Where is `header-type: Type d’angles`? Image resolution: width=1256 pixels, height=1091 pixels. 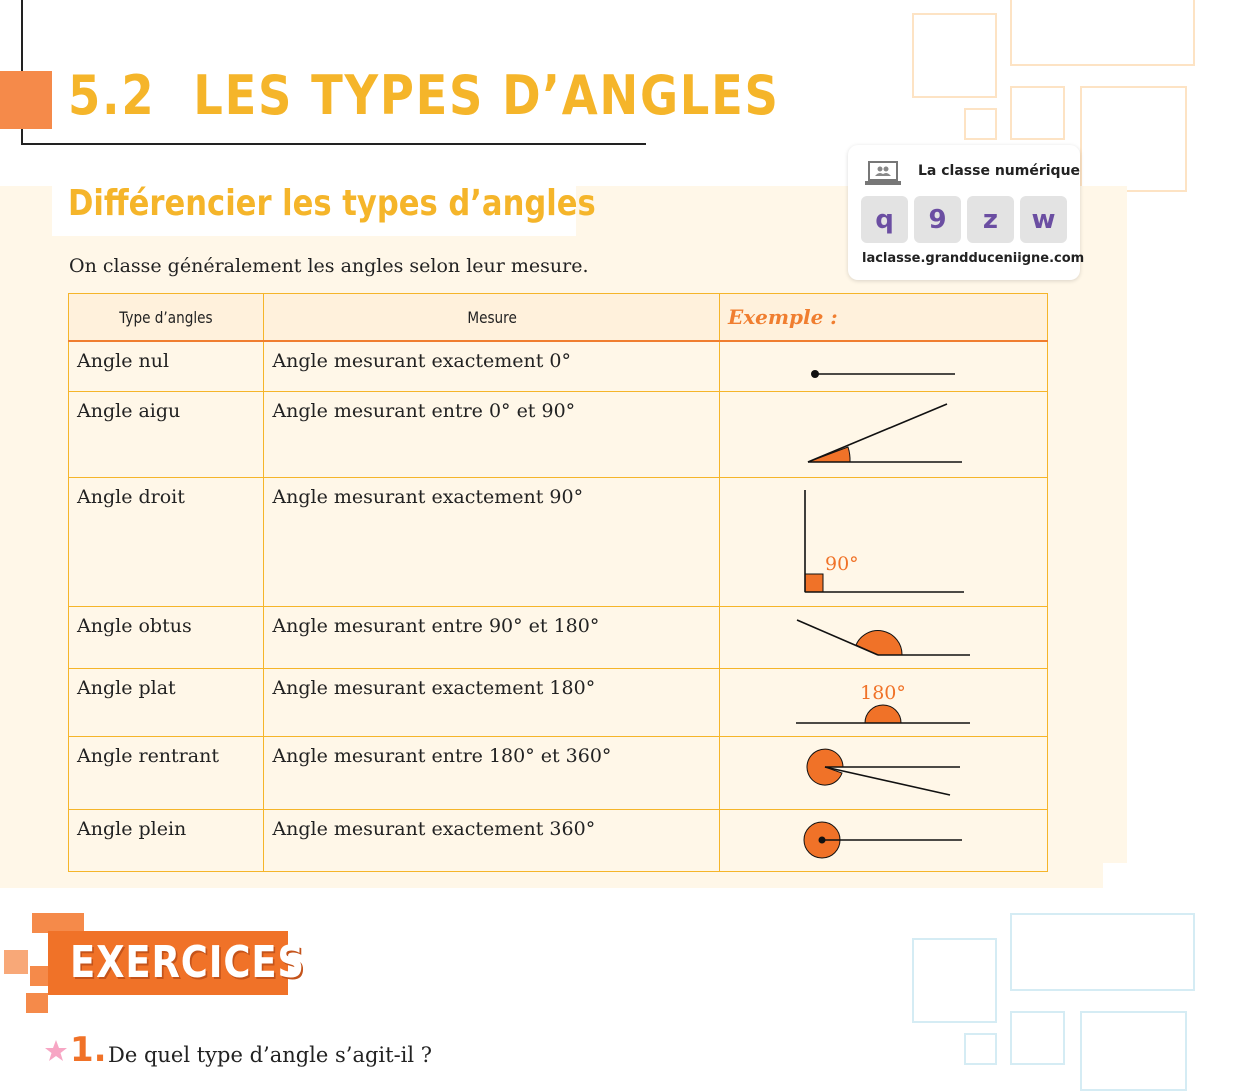
header-type: Type d’angles is located at coordinates (166, 317).